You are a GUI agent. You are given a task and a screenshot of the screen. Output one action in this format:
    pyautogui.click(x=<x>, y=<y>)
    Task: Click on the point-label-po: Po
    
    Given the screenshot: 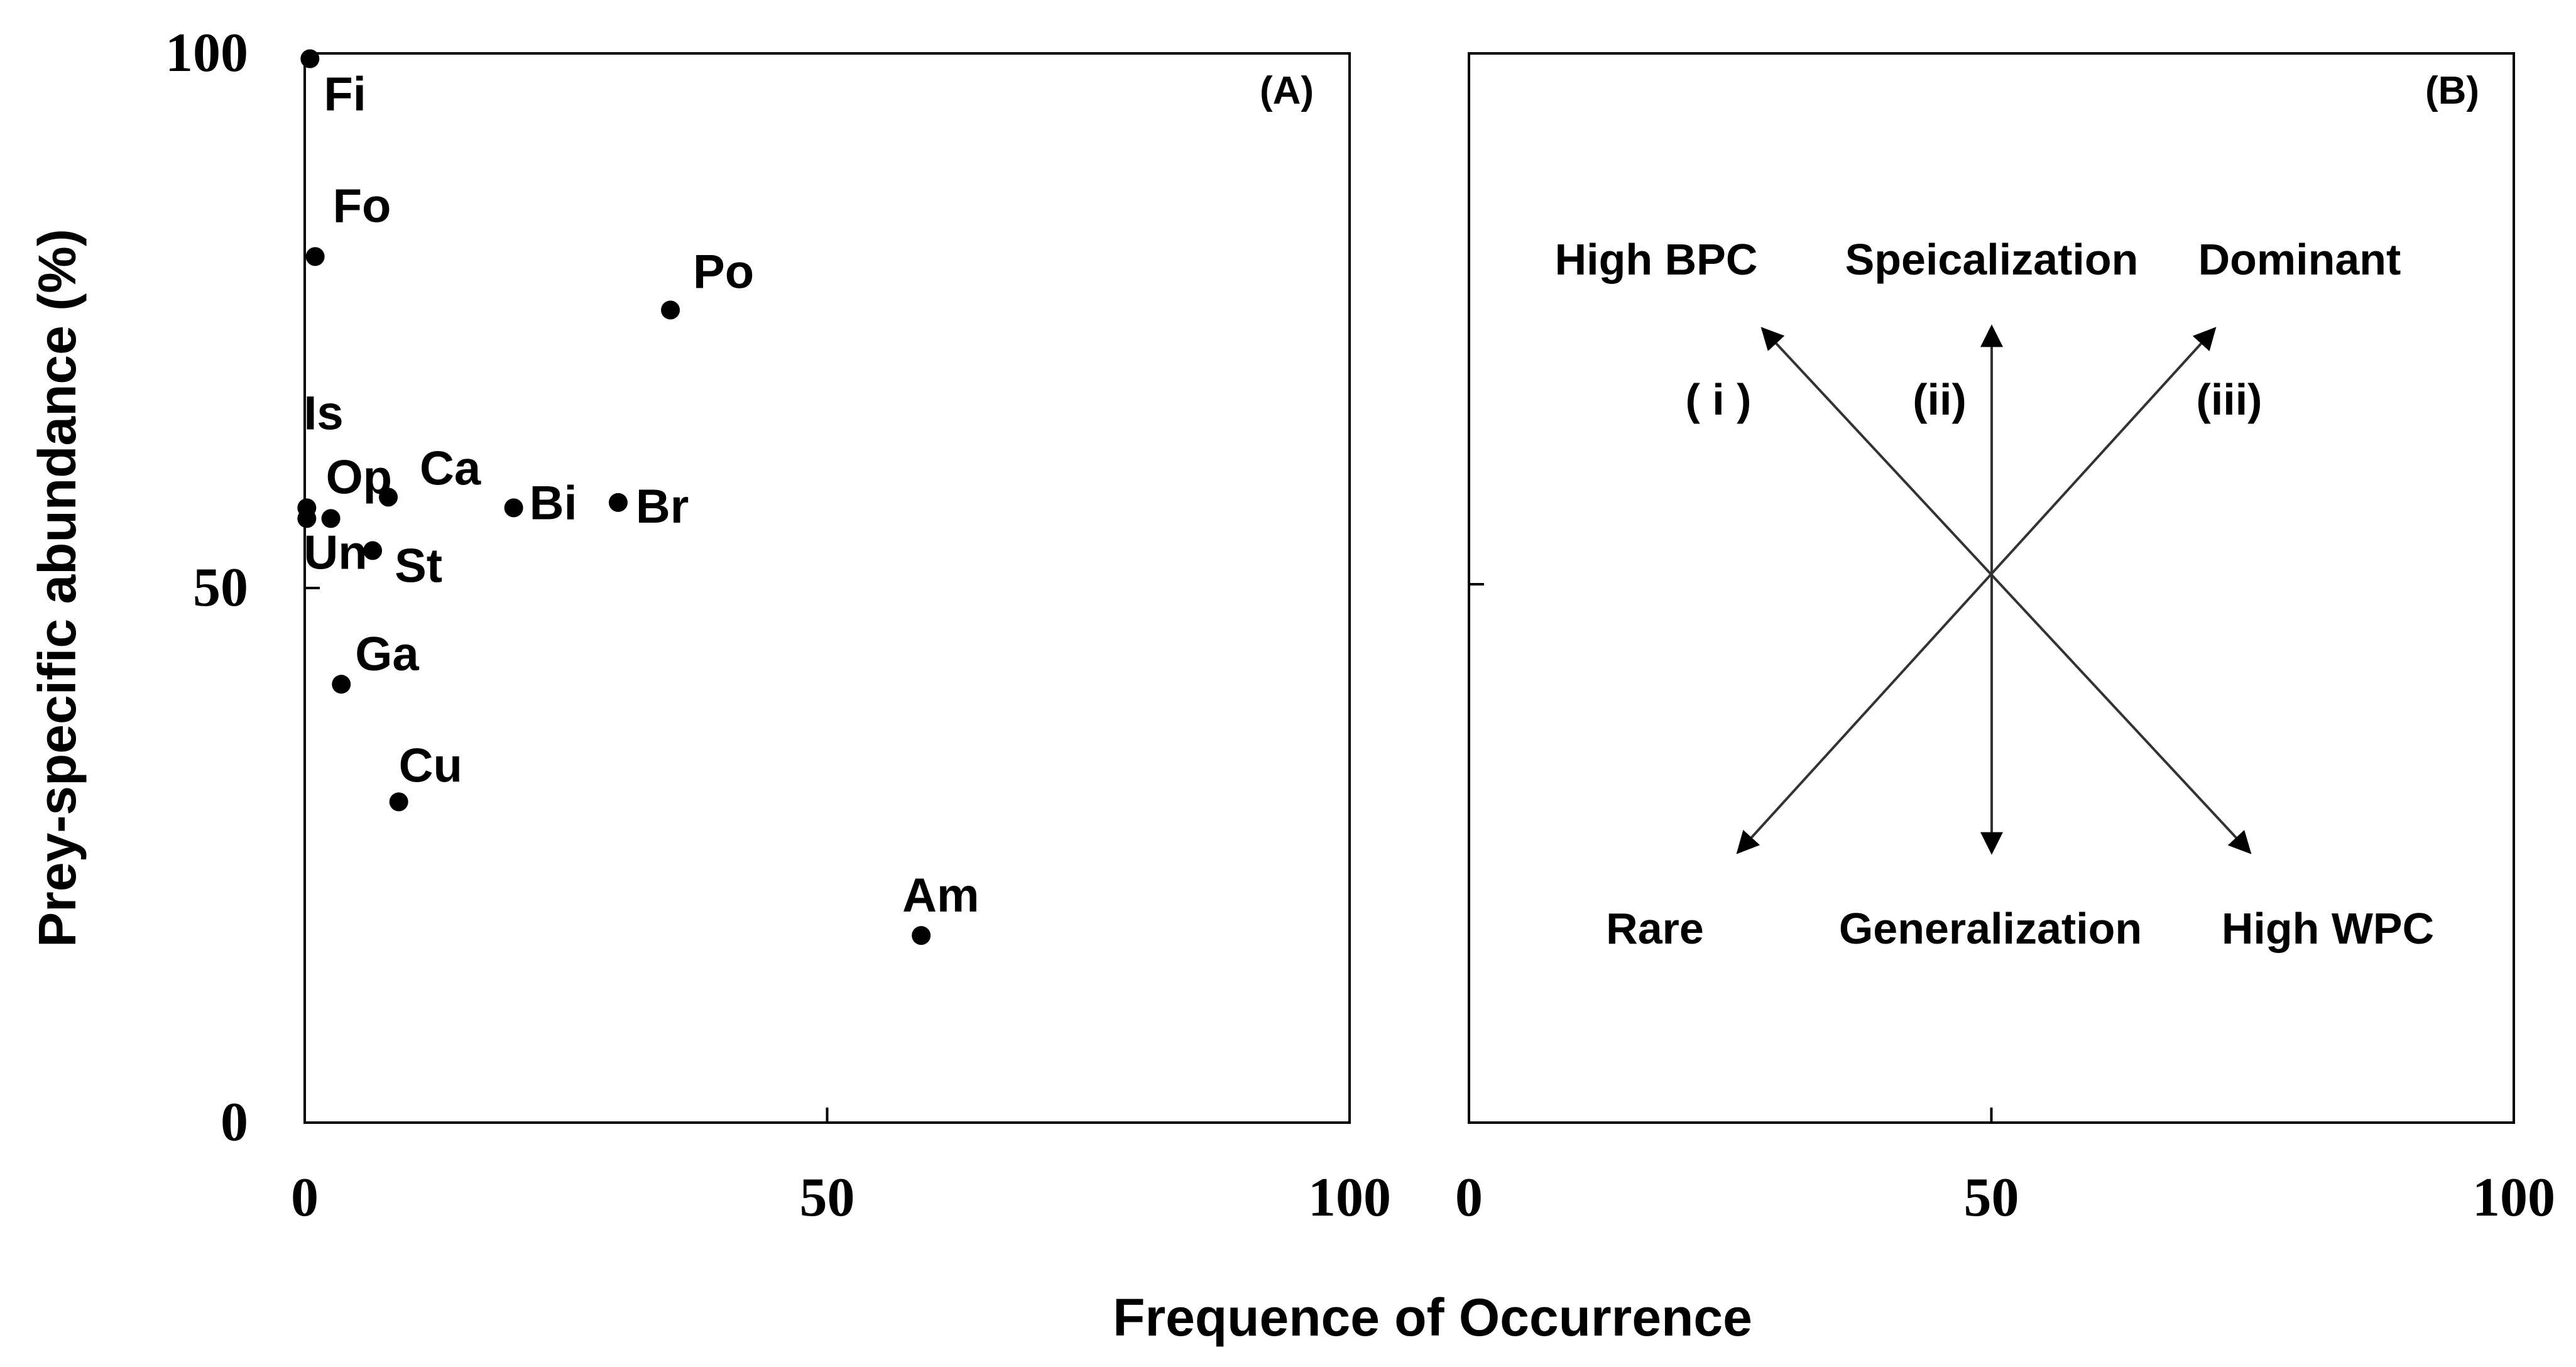 What is the action you would take?
    pyautogui.click(x=723, y=271)
    